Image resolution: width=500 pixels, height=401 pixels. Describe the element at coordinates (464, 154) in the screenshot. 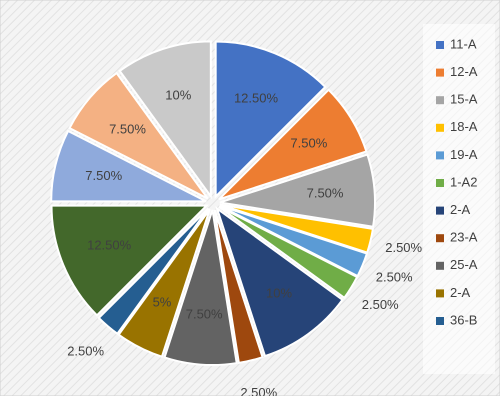

I see `legend-label: 19-A` at that location.